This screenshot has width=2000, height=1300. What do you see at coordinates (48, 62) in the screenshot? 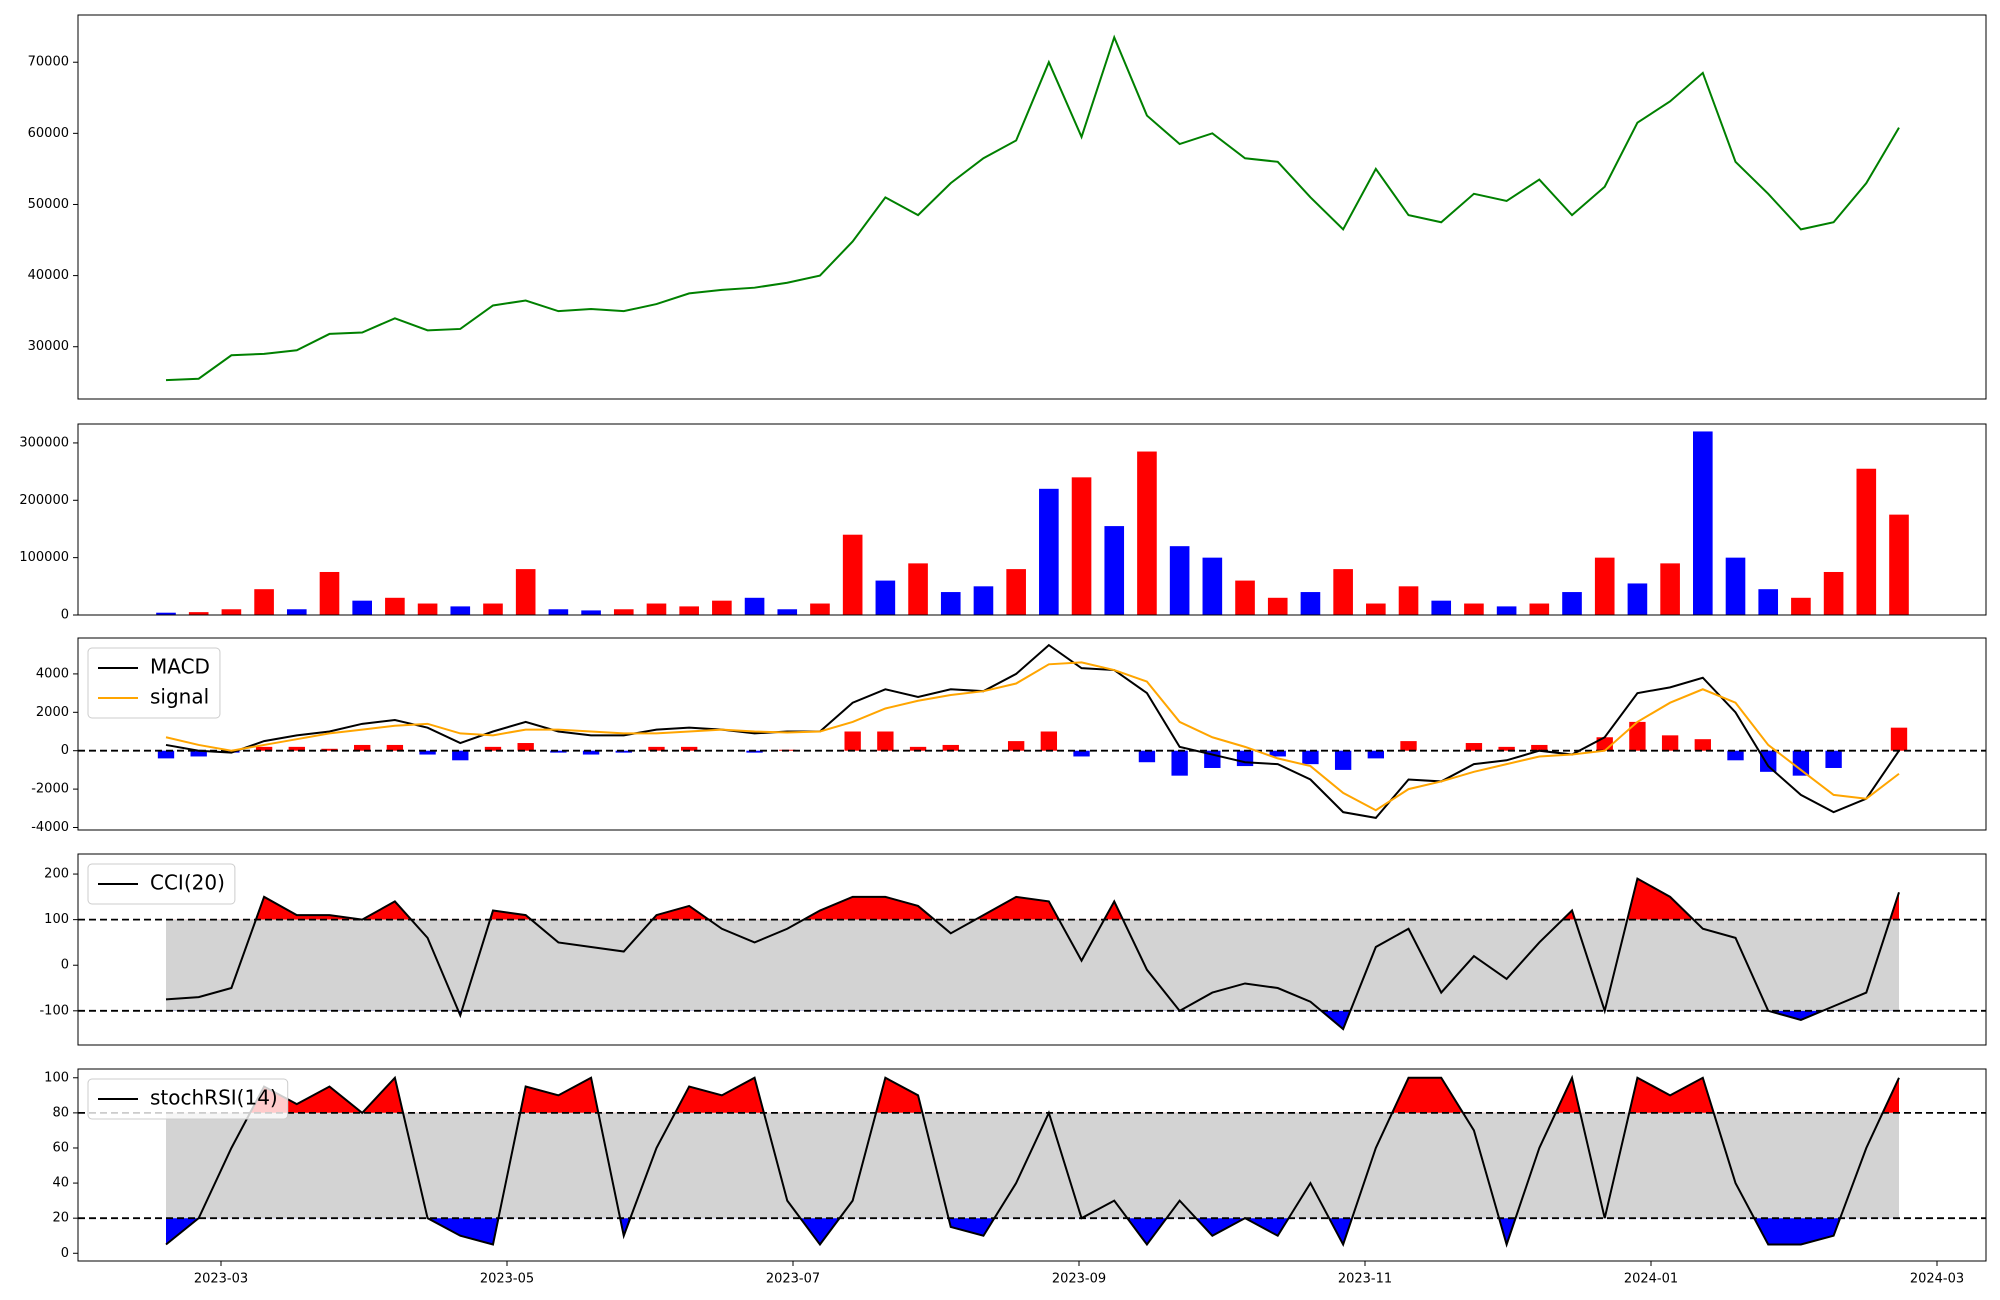
I see `y-tick-label: 70000` at bounding box center [48, 62].